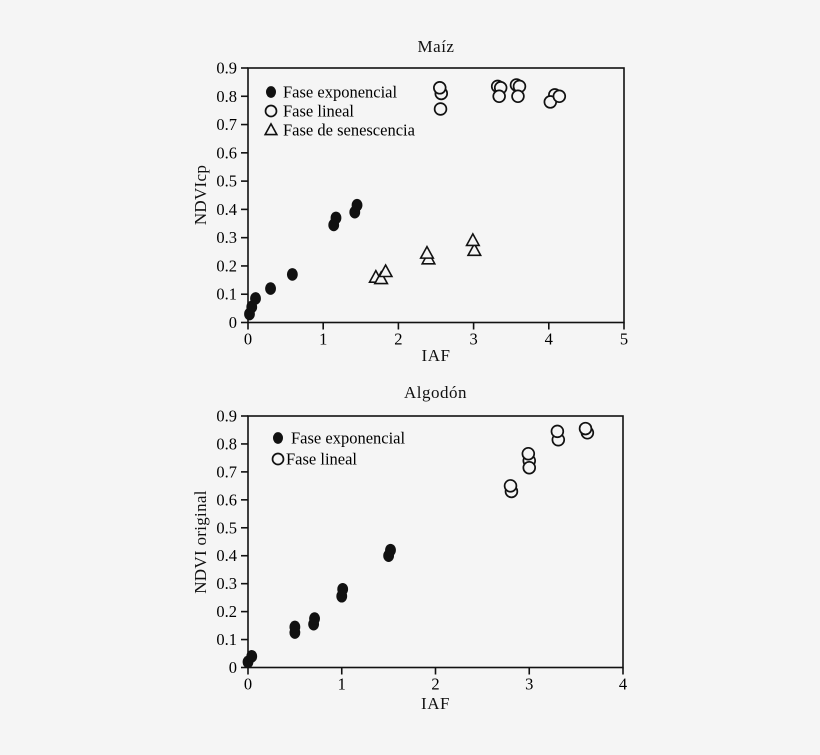 This screenshot has width=820, height=755. Describe the element at coordinates (436, 46) in the screenshot. I see `chart-title-maiz: Maíz` at that location.